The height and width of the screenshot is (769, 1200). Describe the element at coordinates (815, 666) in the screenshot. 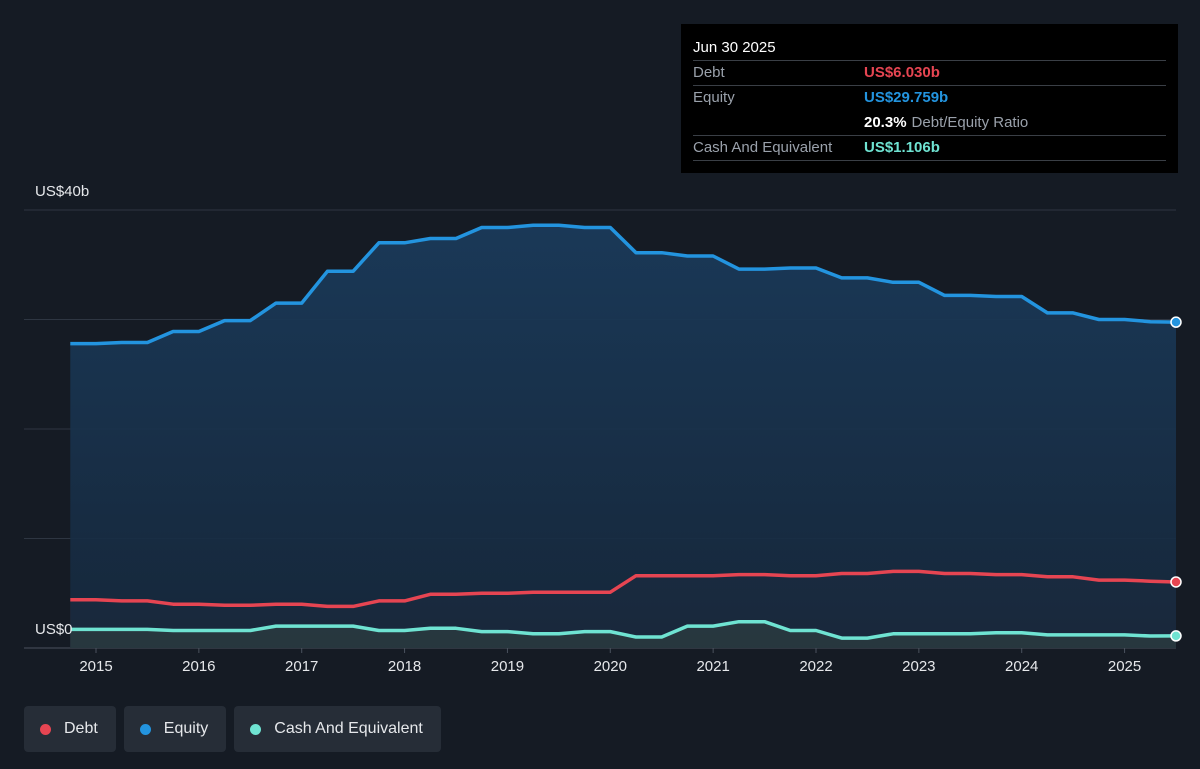

I see `x-tick-label: 2022` at that location.